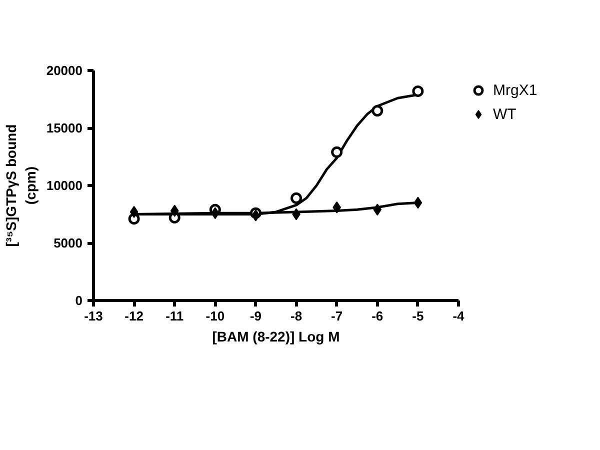 The height and width of the screenshot is (450, 600). Describe the element at coordinates (20, 185) in the screenshot. I see `y-axis-title: [³⁵S]GTPγS bound (cpm)` at that location.